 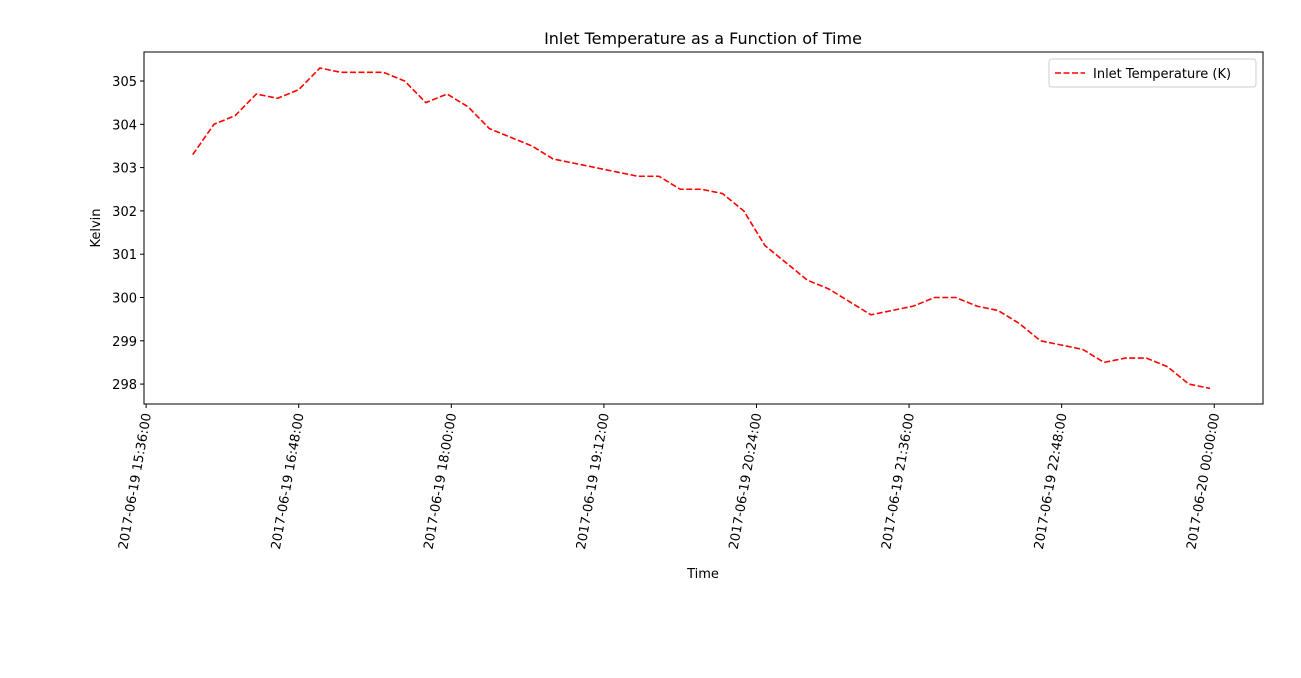 I want to click on y-axis-label: Kelvin, so click(x=96, y=227).